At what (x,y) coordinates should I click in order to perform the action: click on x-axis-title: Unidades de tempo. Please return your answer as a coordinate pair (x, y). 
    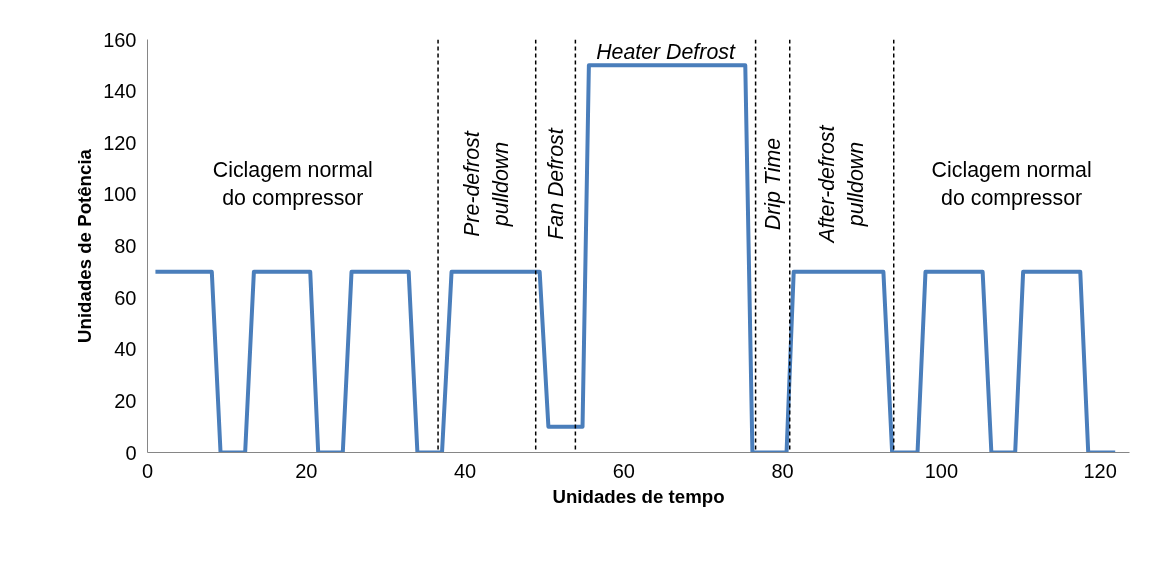
    Looking at the image, I should click on (638, 496).